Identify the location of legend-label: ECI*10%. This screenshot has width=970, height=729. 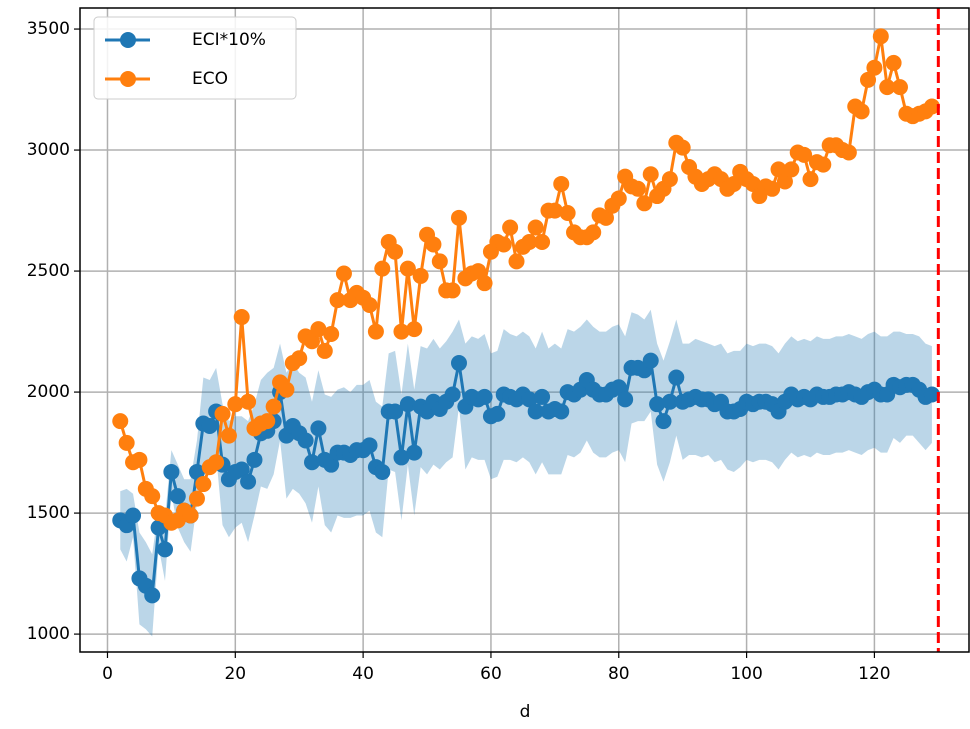
(229, 40).